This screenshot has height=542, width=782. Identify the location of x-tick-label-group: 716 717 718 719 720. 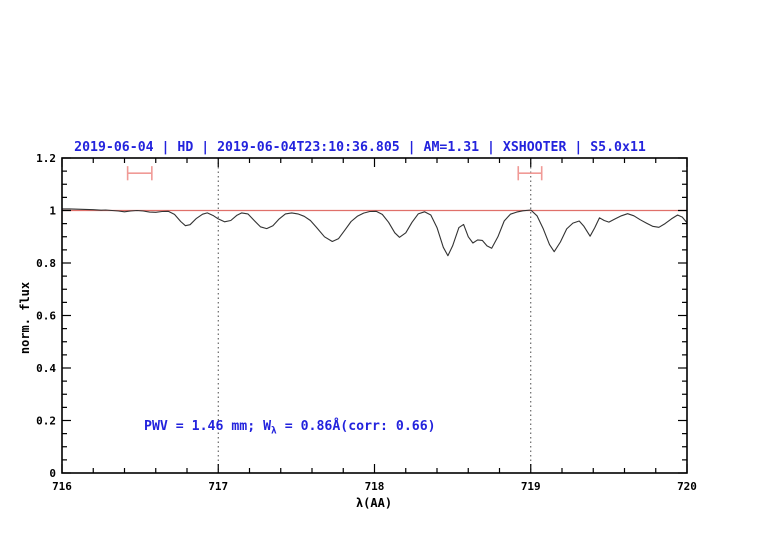
(374, 486).